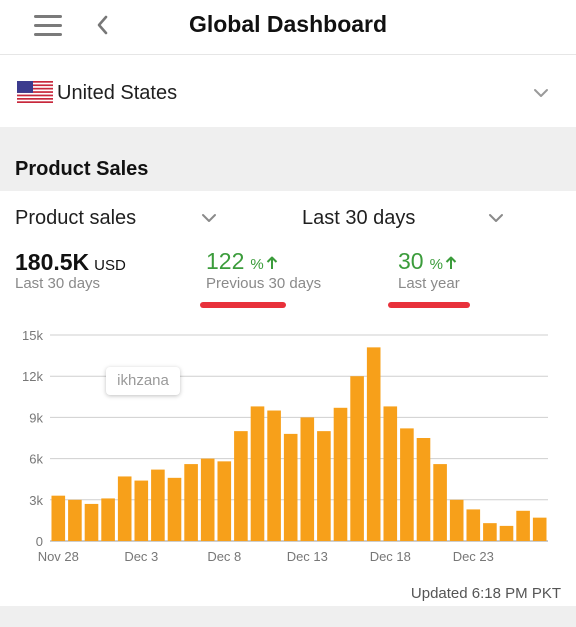 This screenshot has height=627, width=576. Describe the element at coordinates (32, 376) in the screenshot. I see `y-tick-label: 12k` at that location.